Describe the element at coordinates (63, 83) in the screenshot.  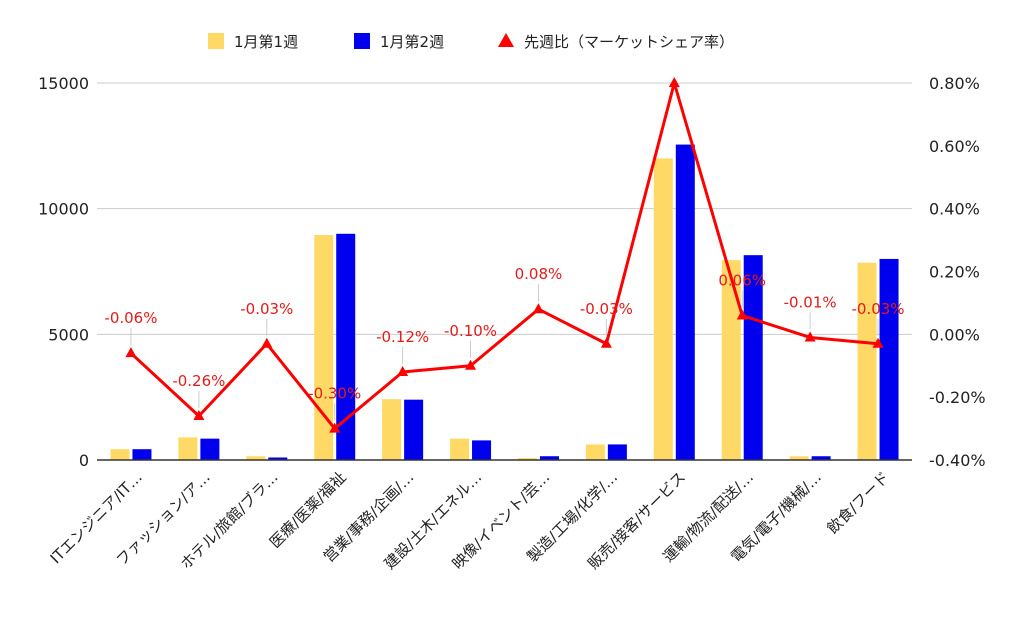
I see `y-left-tick-label: 15000` at that location.